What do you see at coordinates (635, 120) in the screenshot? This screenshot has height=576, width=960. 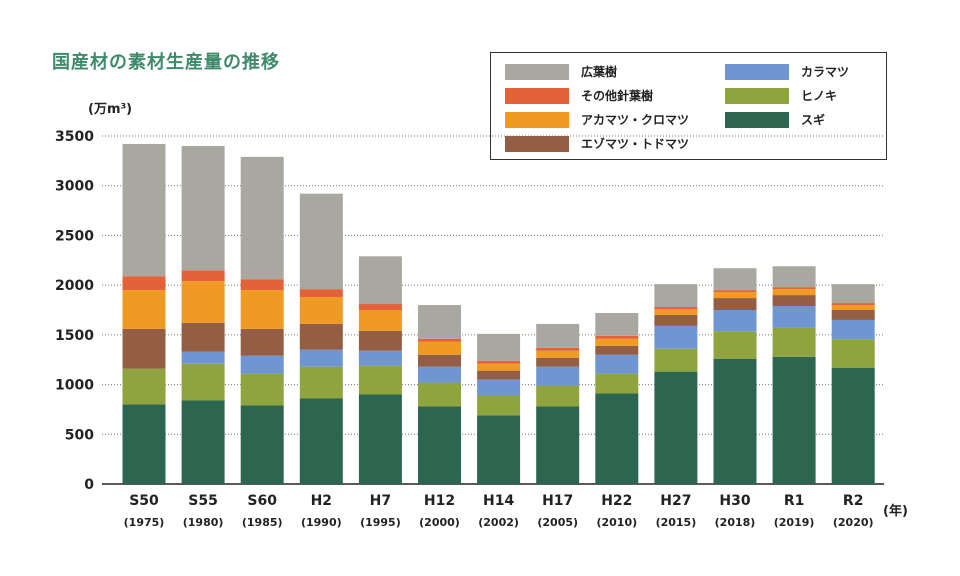 I see `legend-label-red-black-pine: アカマツ・クロマツ` at bounding box center [635, 120].